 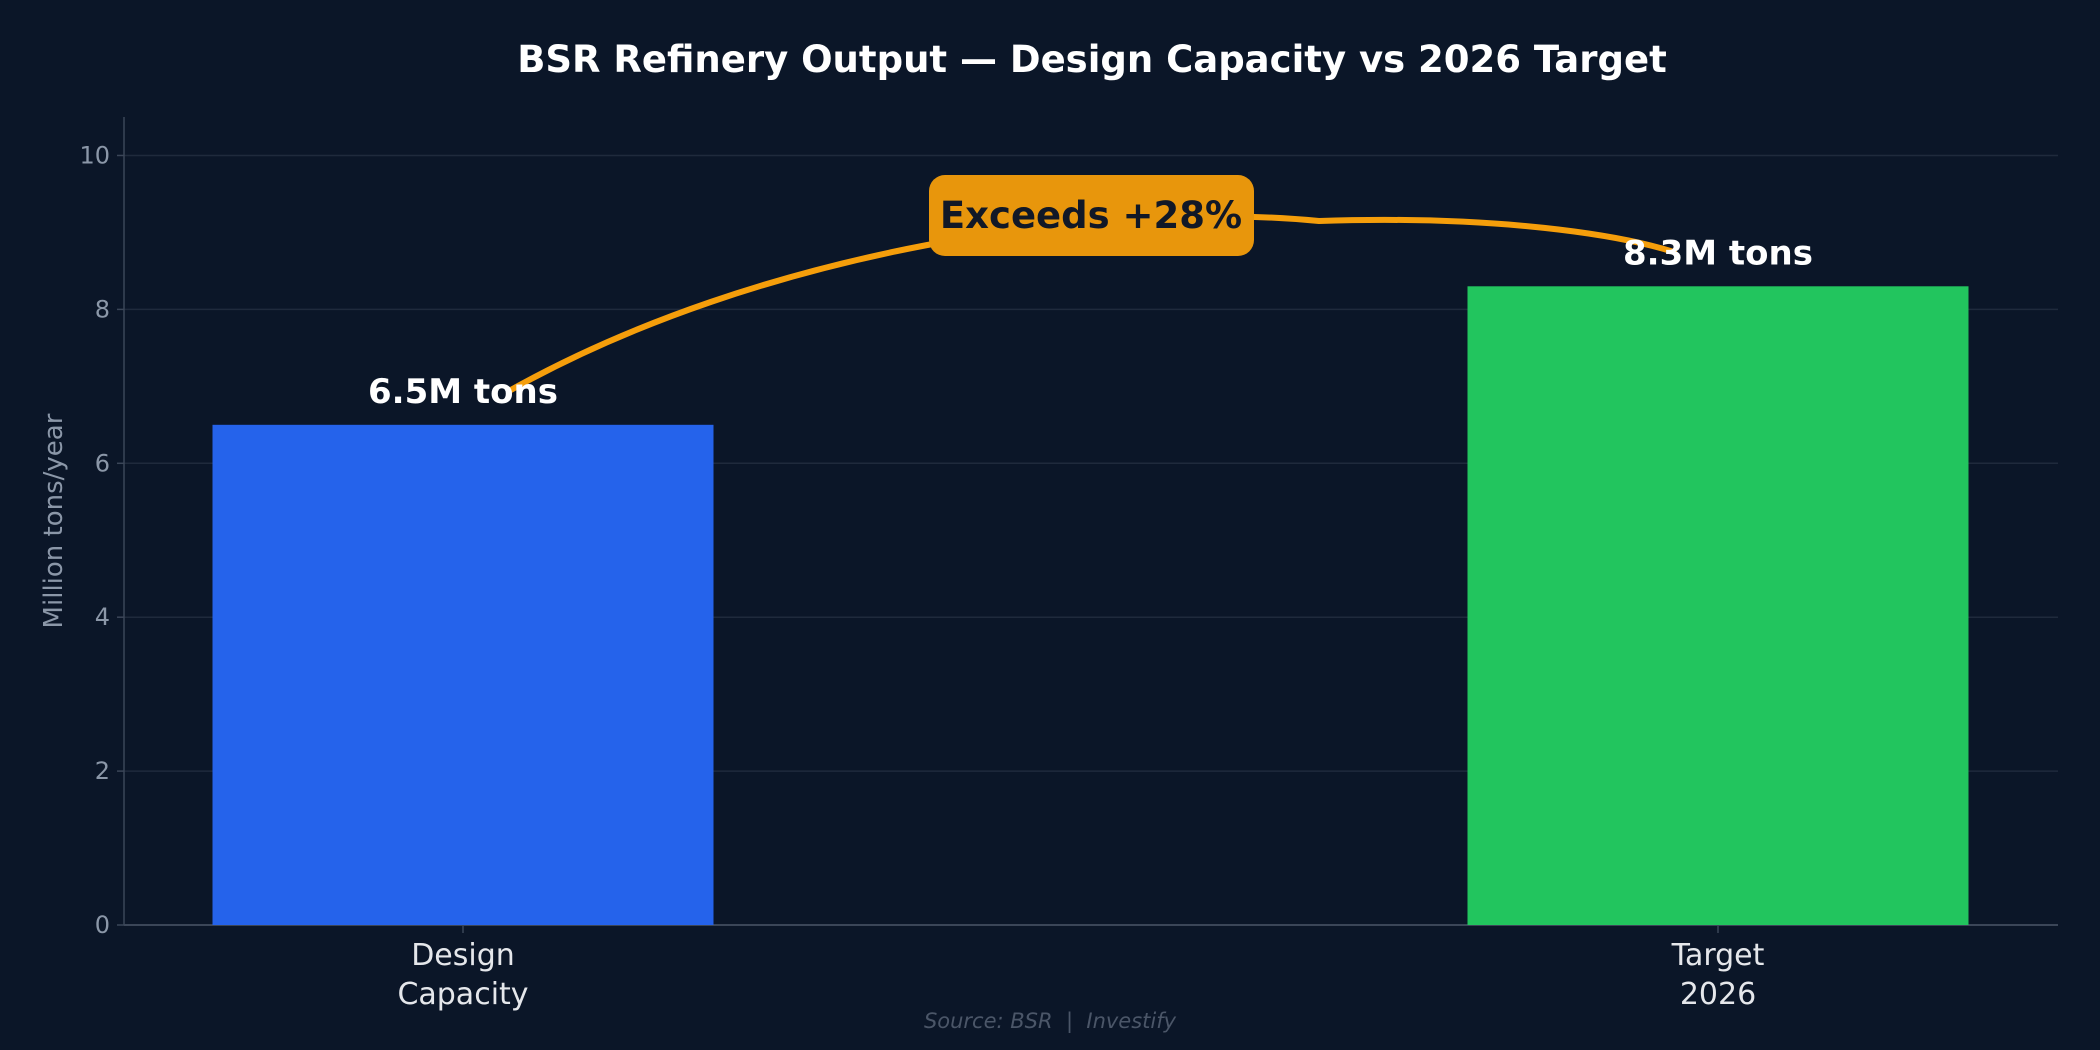 I want to click on annotation-text: Exceeds +28%, so click(x=1091, y=215).